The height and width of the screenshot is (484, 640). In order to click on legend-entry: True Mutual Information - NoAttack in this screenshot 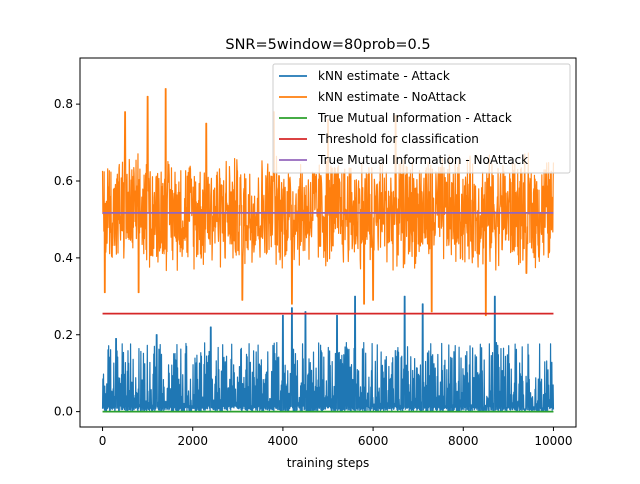, I will do `click(403, 160)`.